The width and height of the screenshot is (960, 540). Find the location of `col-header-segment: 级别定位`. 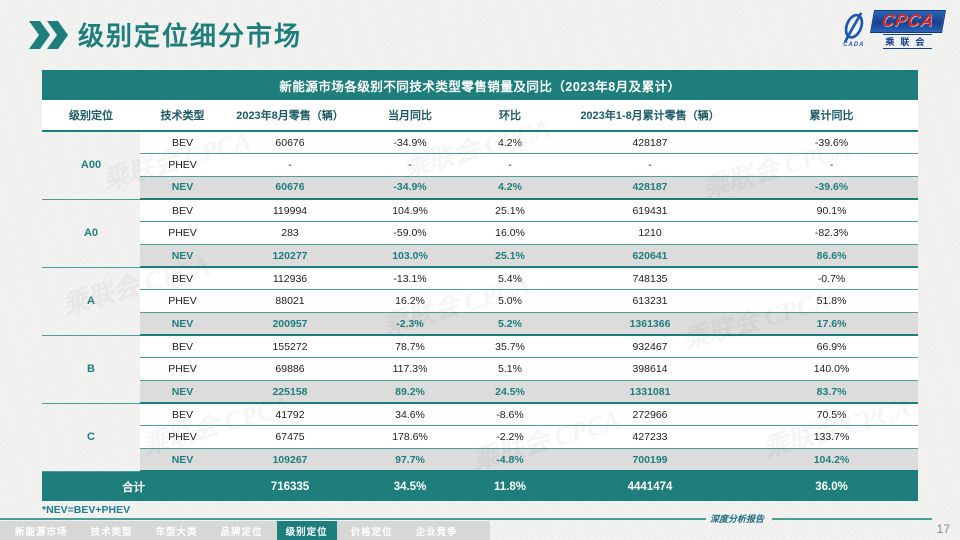

col-header-segment: 级别定位 is located at coordinates (91, 116).